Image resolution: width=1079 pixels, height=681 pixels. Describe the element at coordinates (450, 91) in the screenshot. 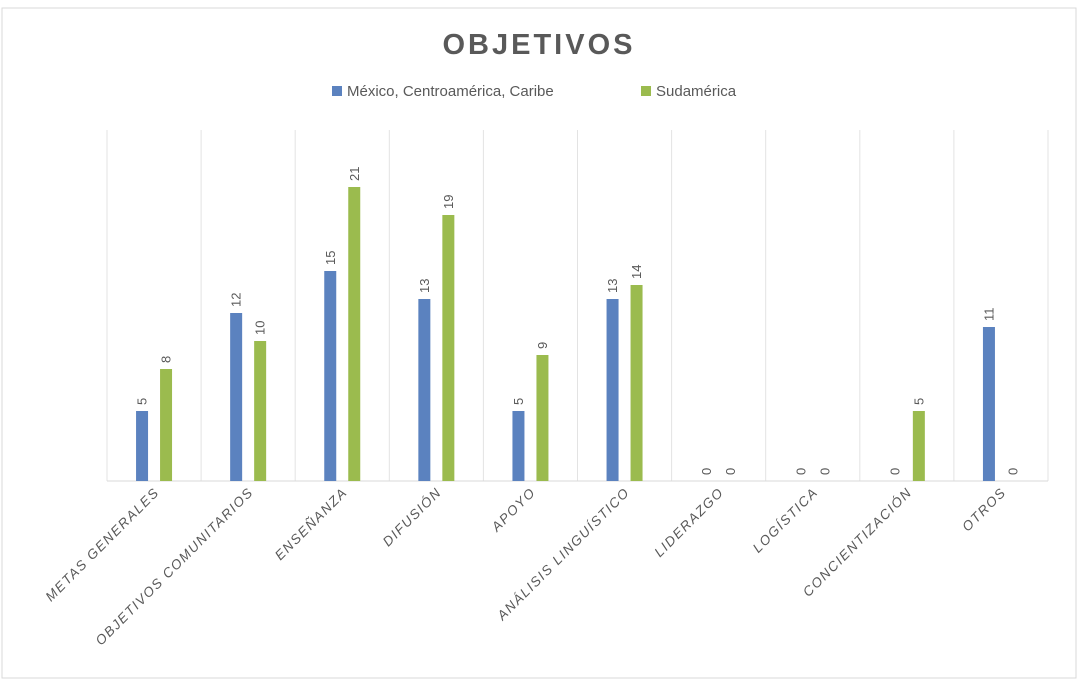

I see `legend-label-0: México, Centroamérica, Caribe` at that location.